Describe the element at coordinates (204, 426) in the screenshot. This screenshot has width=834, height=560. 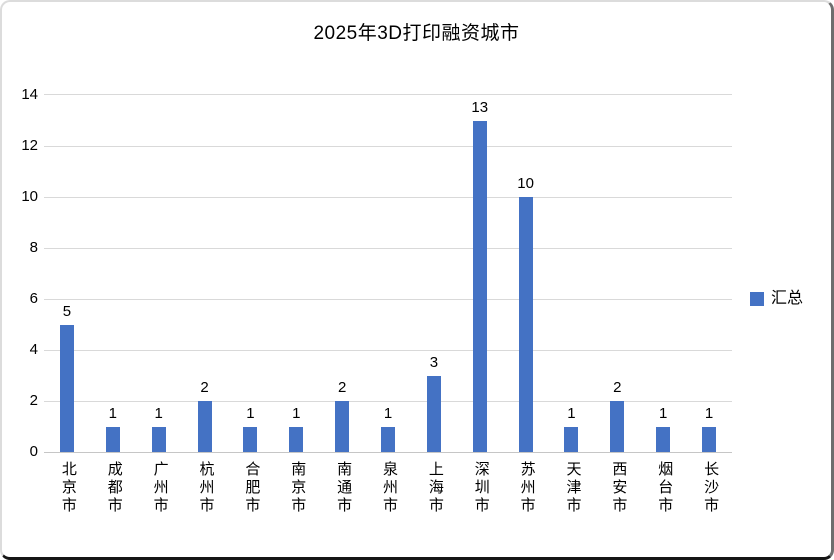
I see `bar-杭州市` at that location.